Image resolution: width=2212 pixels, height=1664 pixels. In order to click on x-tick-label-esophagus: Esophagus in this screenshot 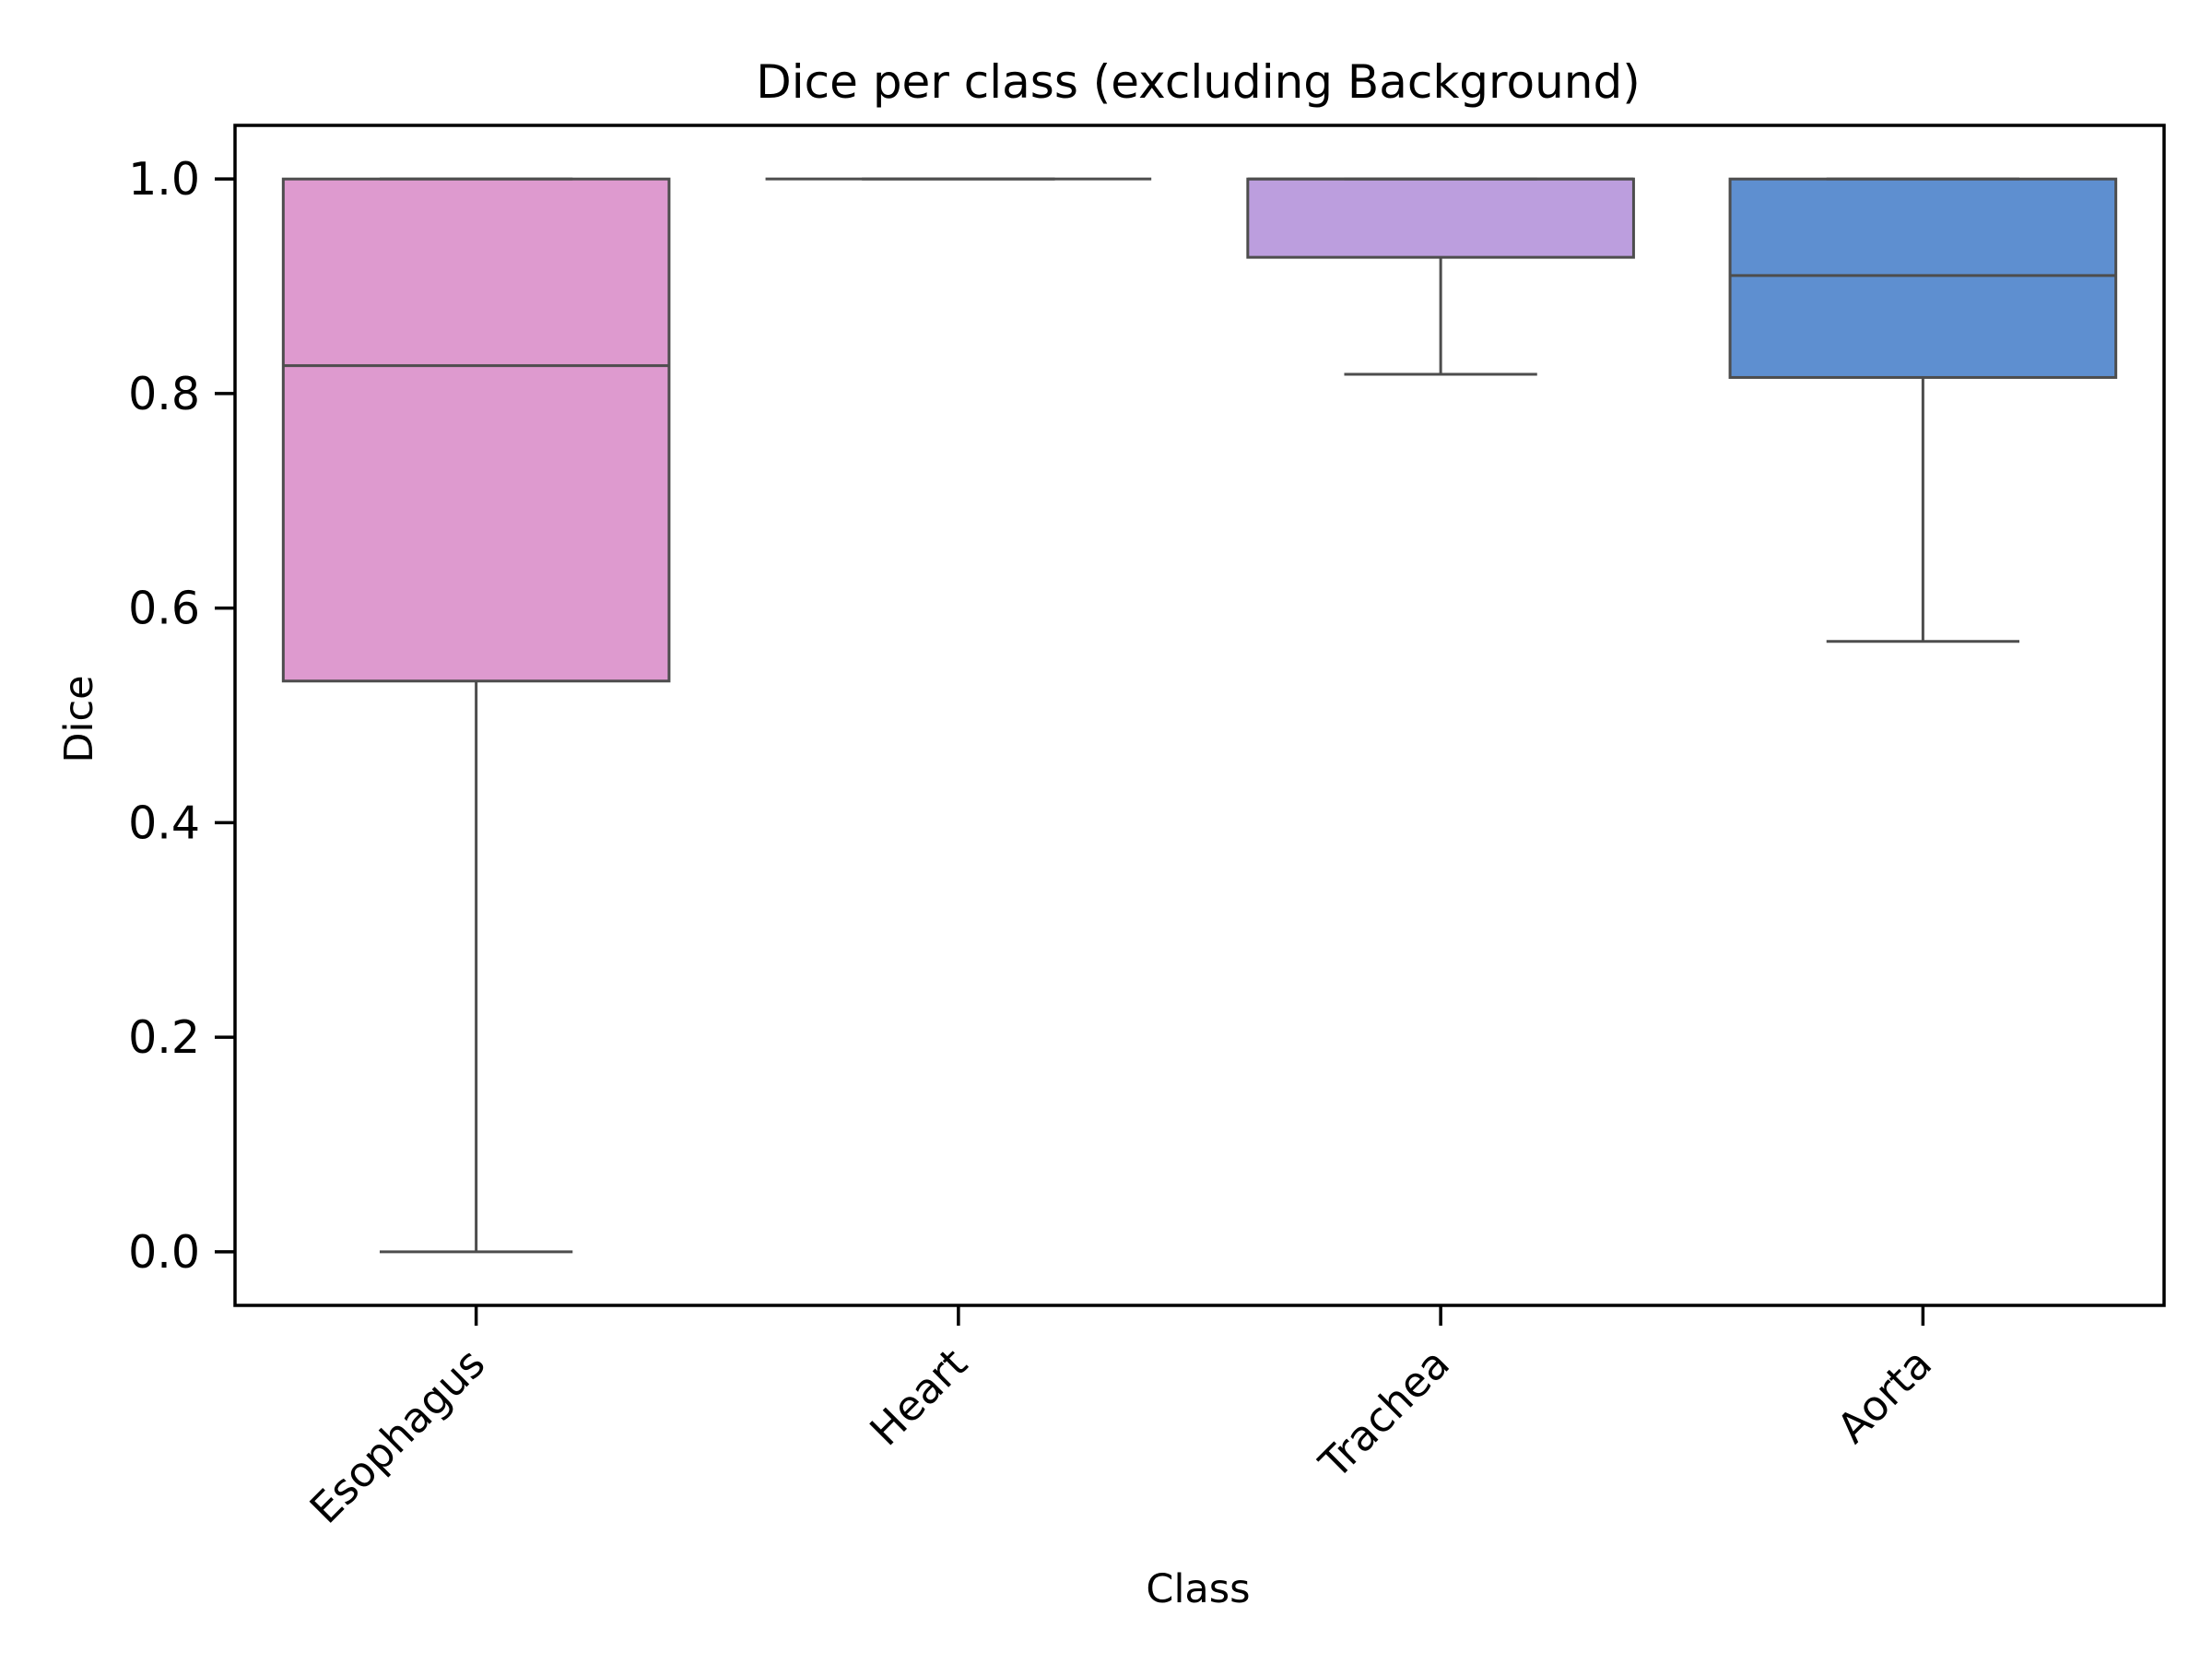, I will do `click(397, 1435)`.